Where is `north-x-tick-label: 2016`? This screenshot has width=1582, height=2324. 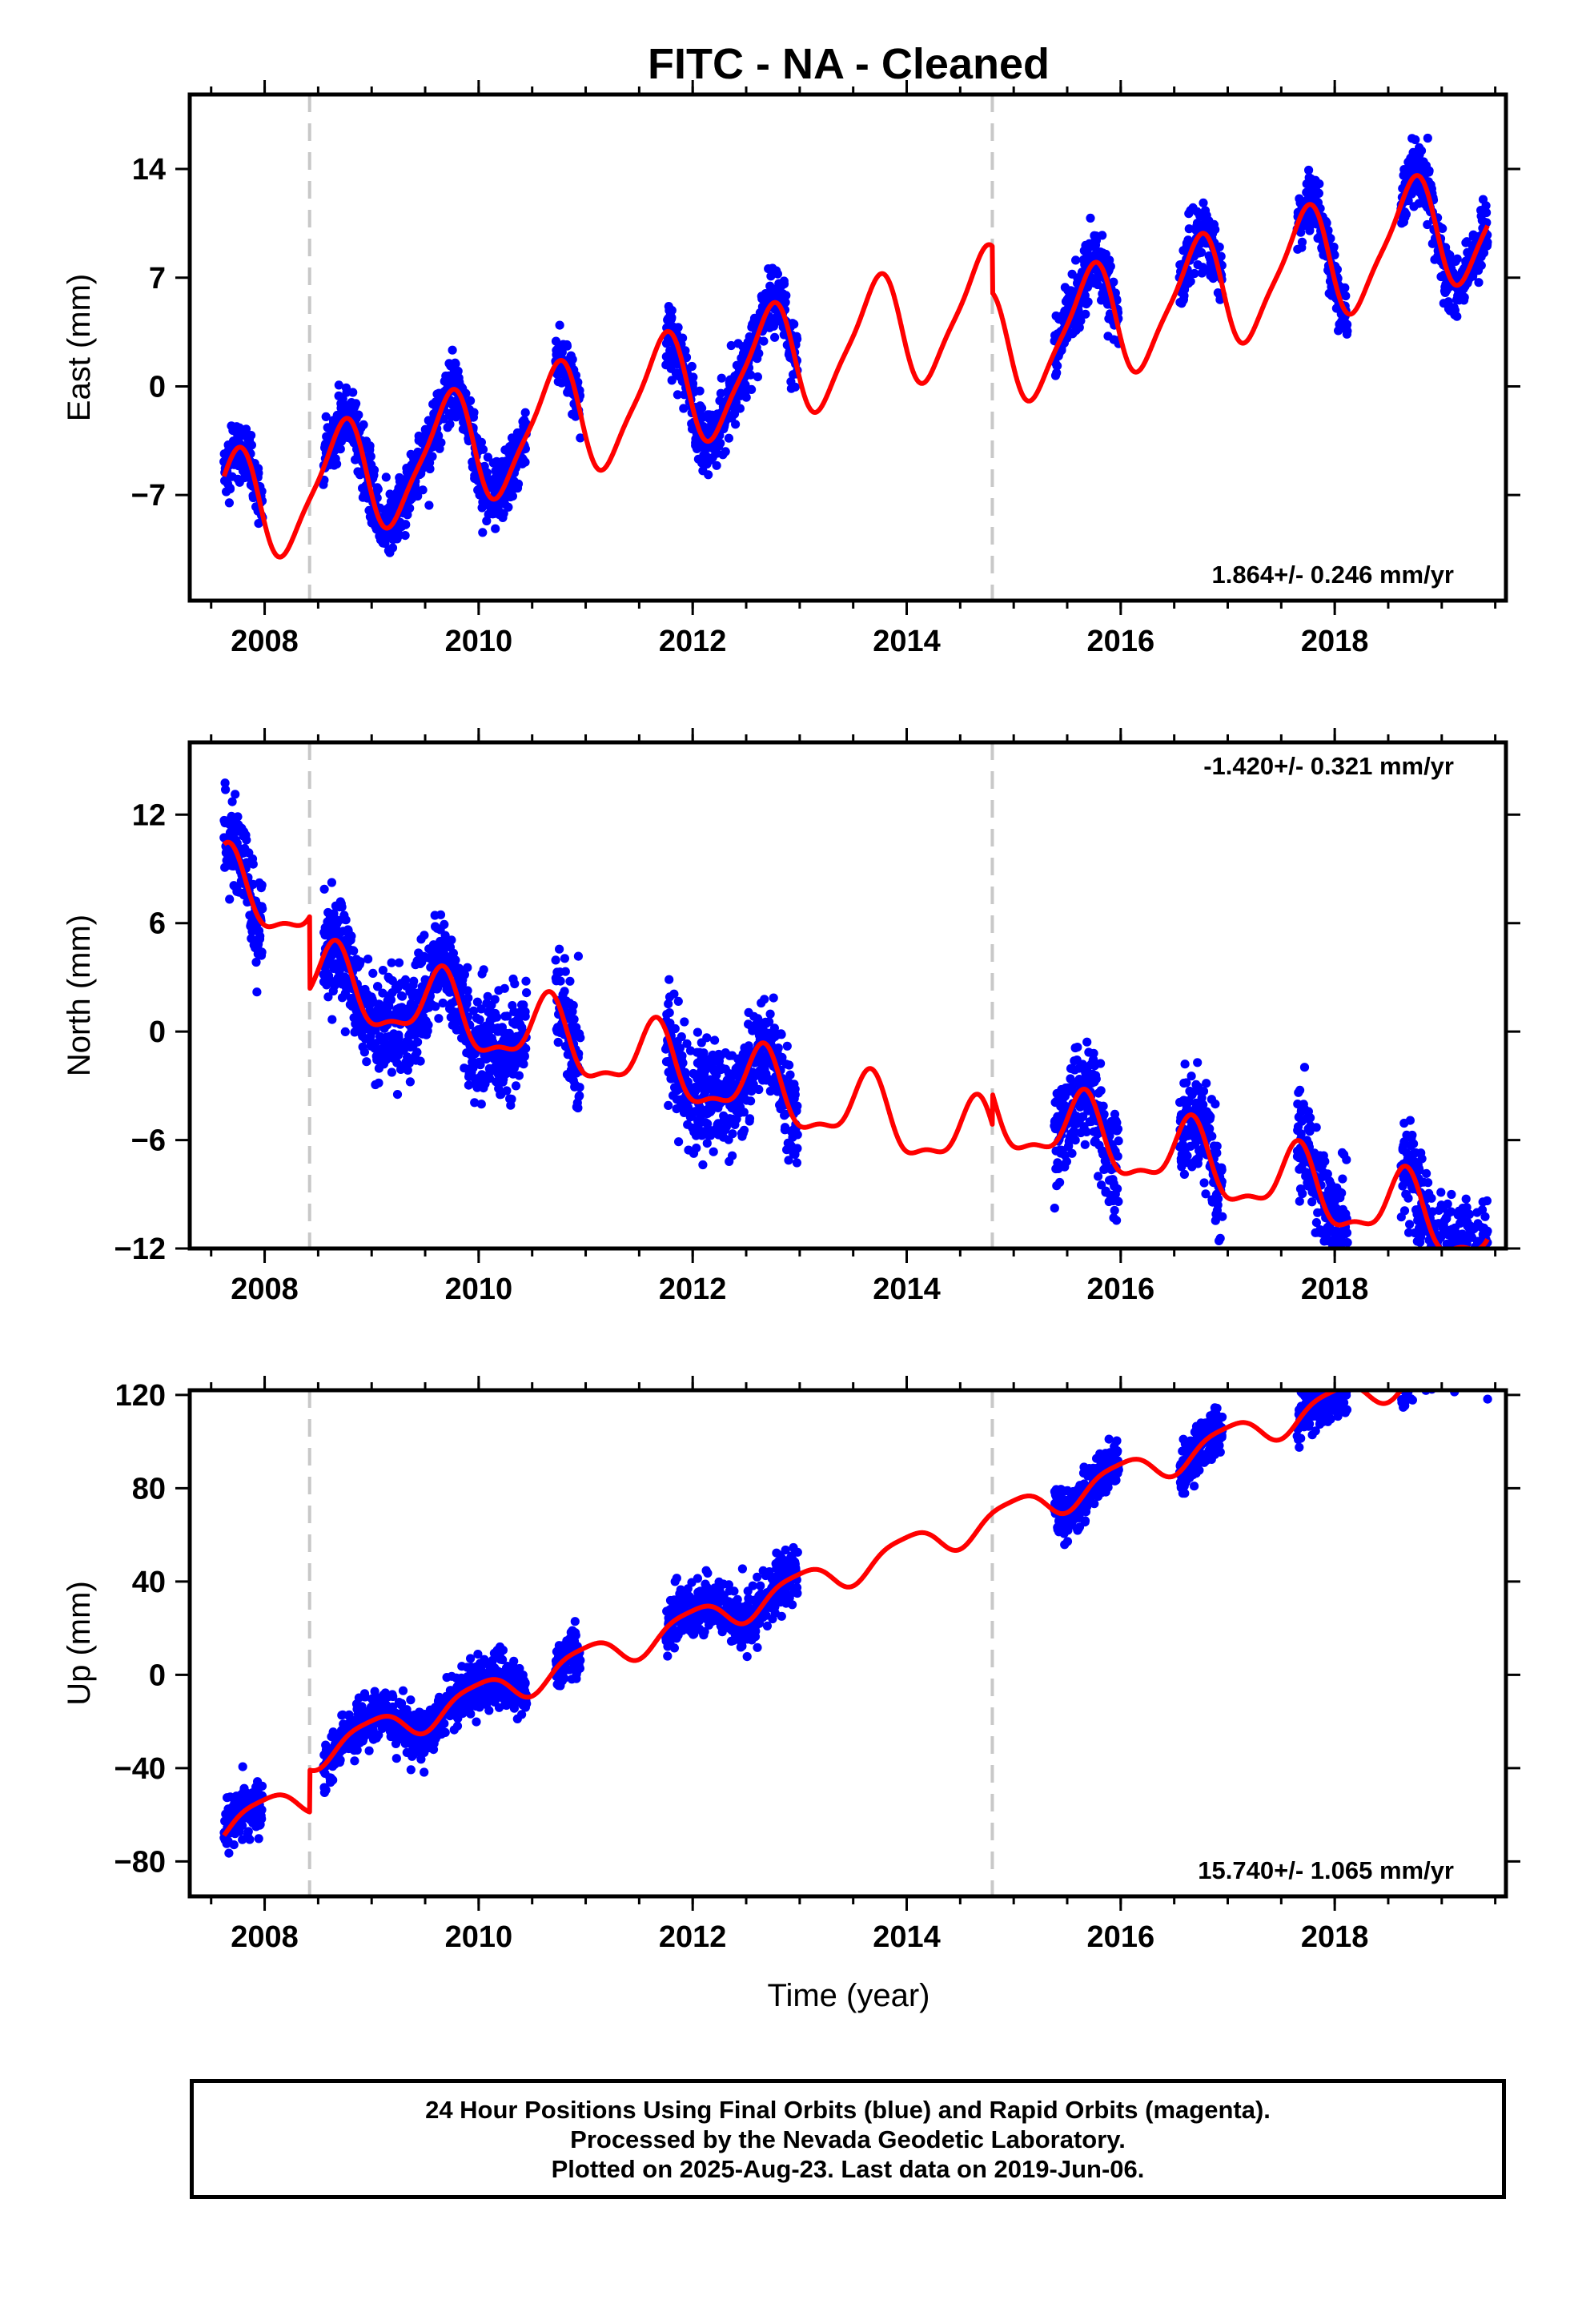
north-x-tick-label: 2016 is located at coordinates (1121, 1289).